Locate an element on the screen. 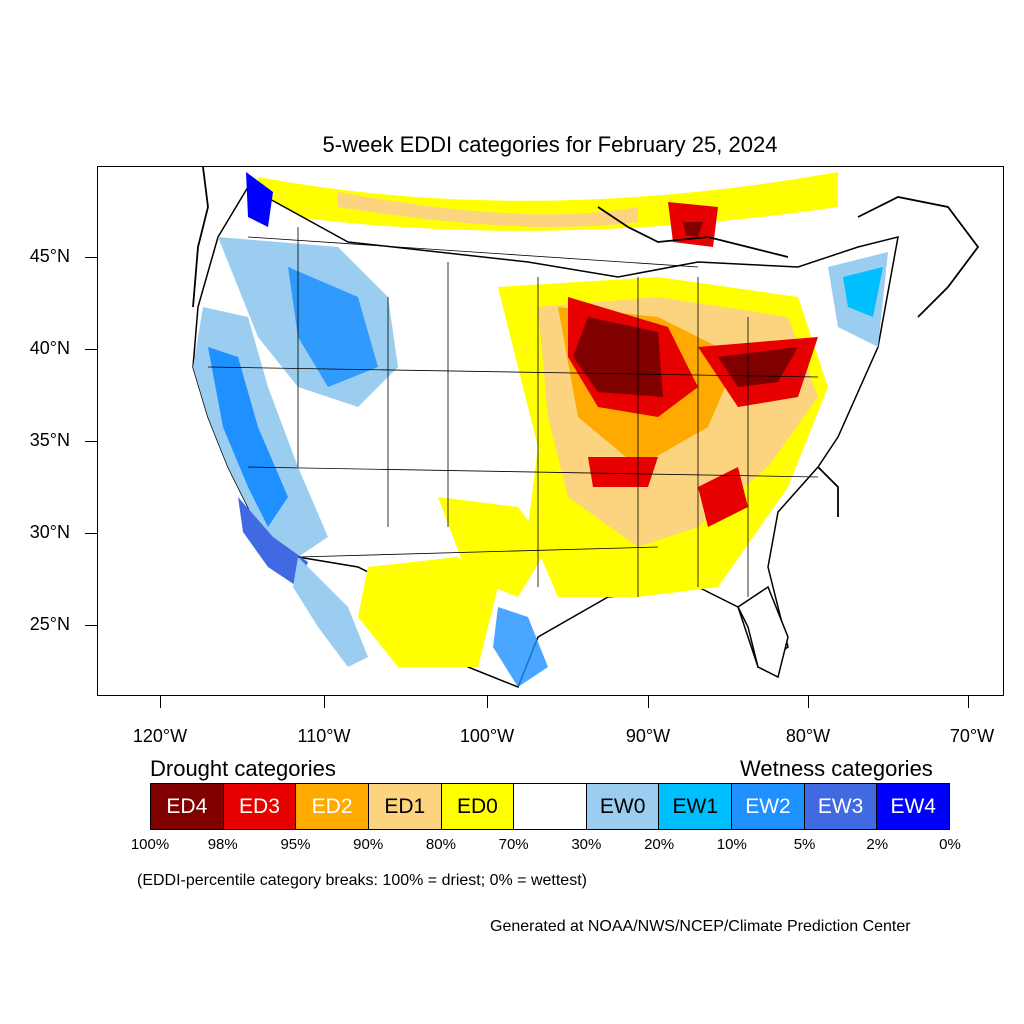 The width and height of the screenshot is (1024, 1024). lon-label-70: 70°W is located at coordinates (972, 736).